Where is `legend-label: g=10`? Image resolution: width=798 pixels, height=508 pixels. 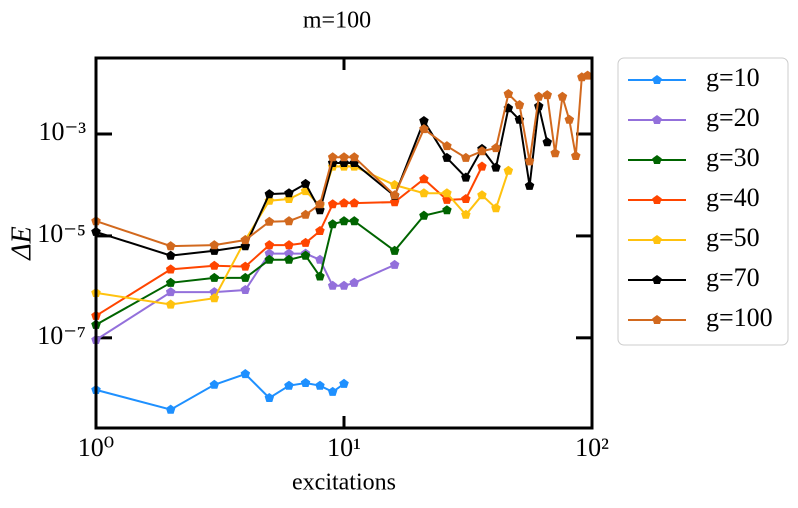
legend-label: g=10 is located at coordinates (733, 77).